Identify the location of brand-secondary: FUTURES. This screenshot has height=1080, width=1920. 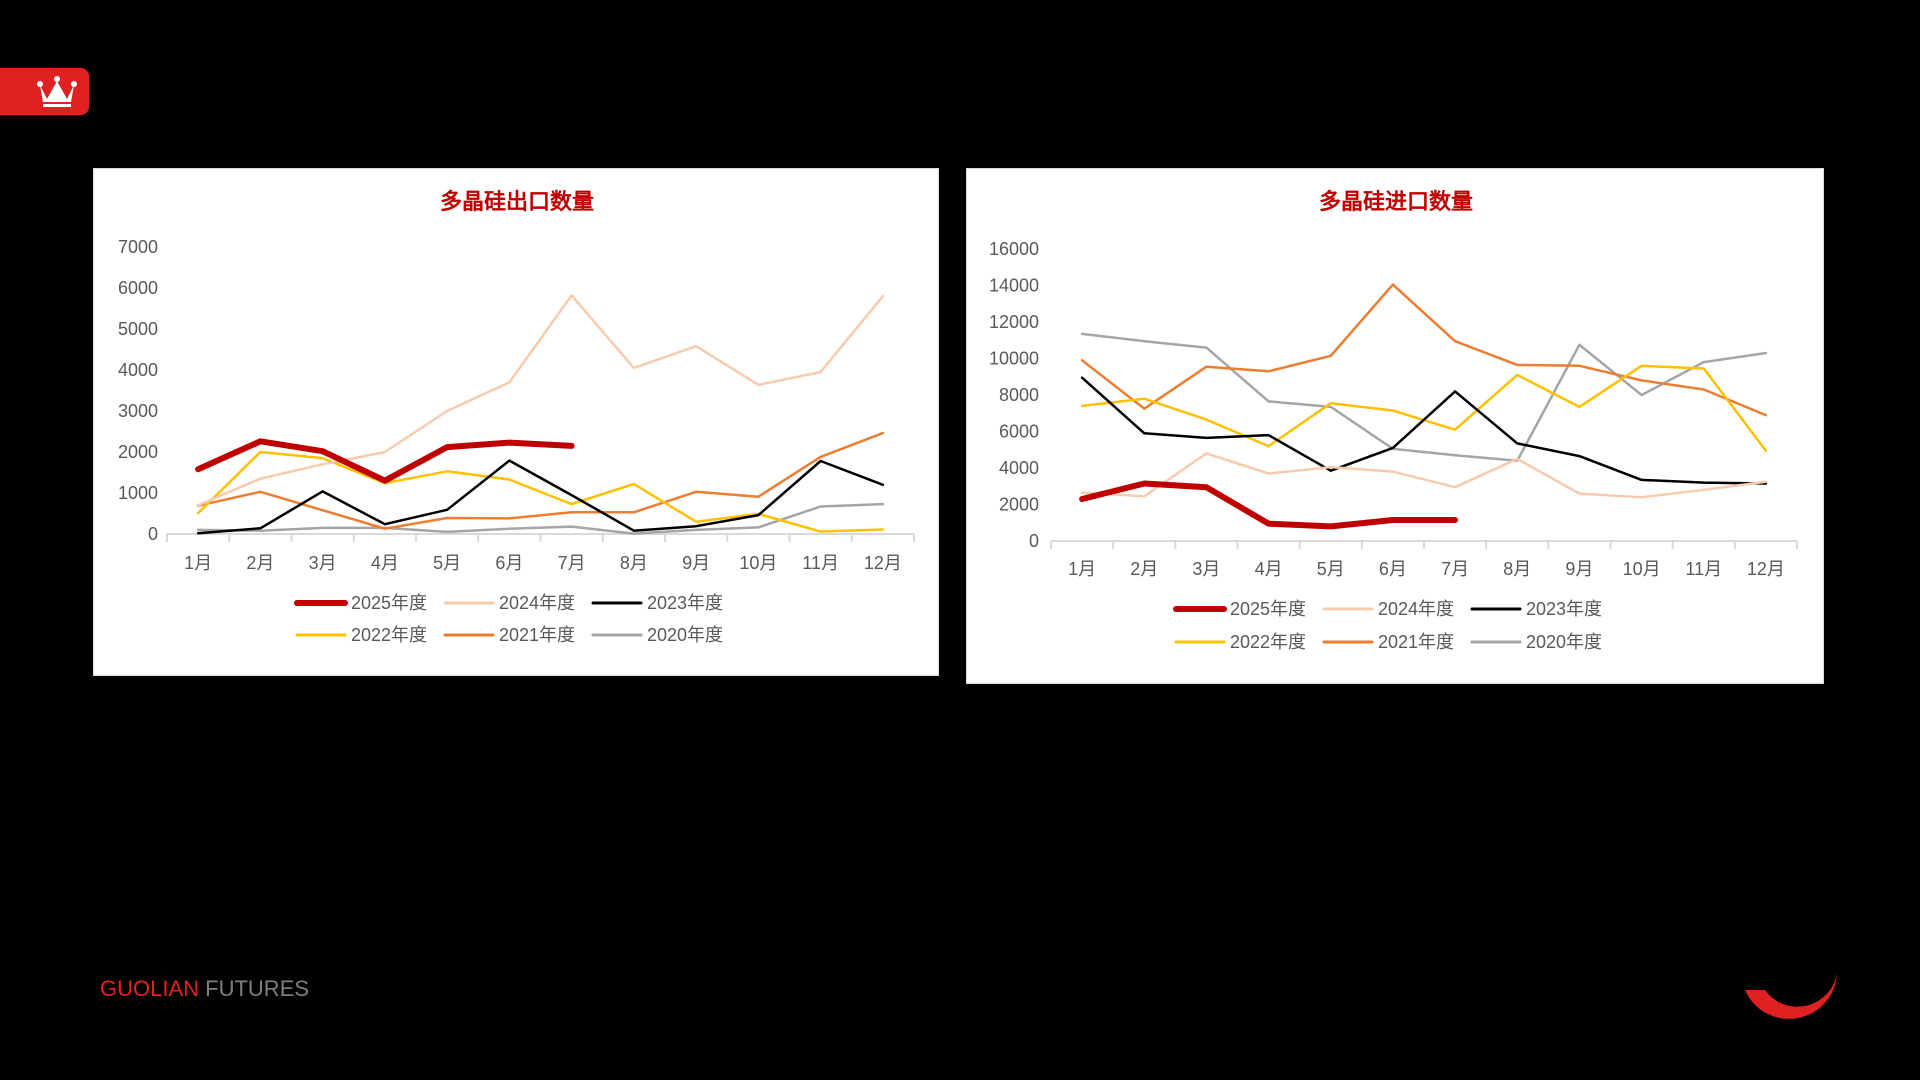
(257, 988).